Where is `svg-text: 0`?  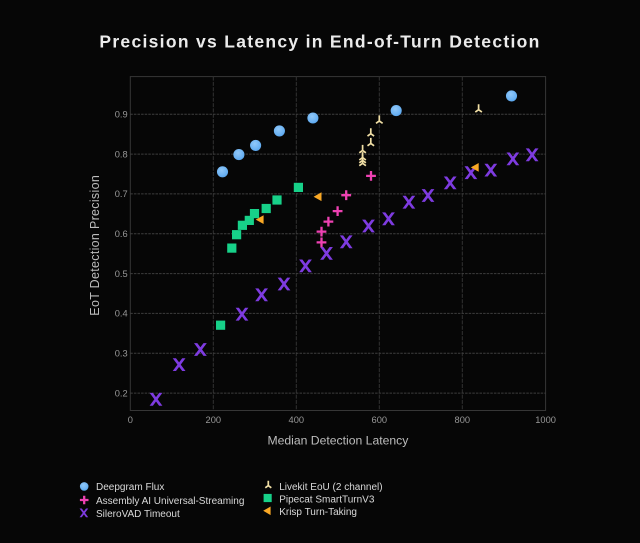 svg-text: 0 is located at coordinates (130, 420).